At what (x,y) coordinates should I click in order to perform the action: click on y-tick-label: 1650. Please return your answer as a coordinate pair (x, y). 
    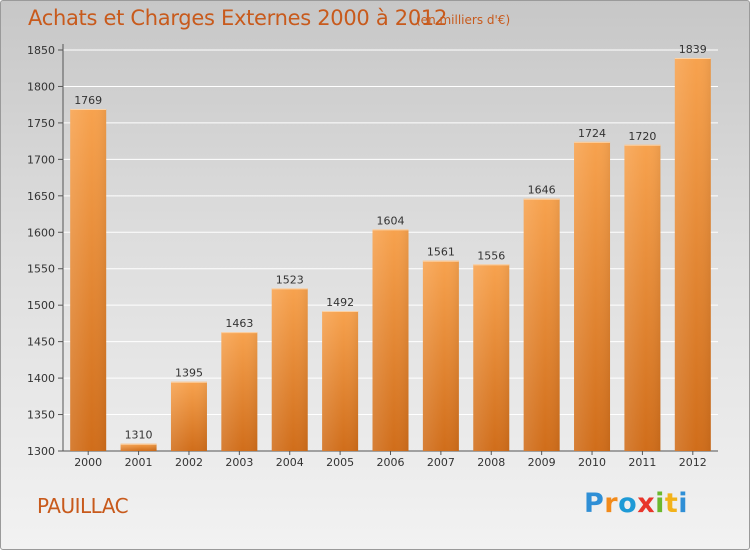
    Looking at the image, I should click on (41, 196).